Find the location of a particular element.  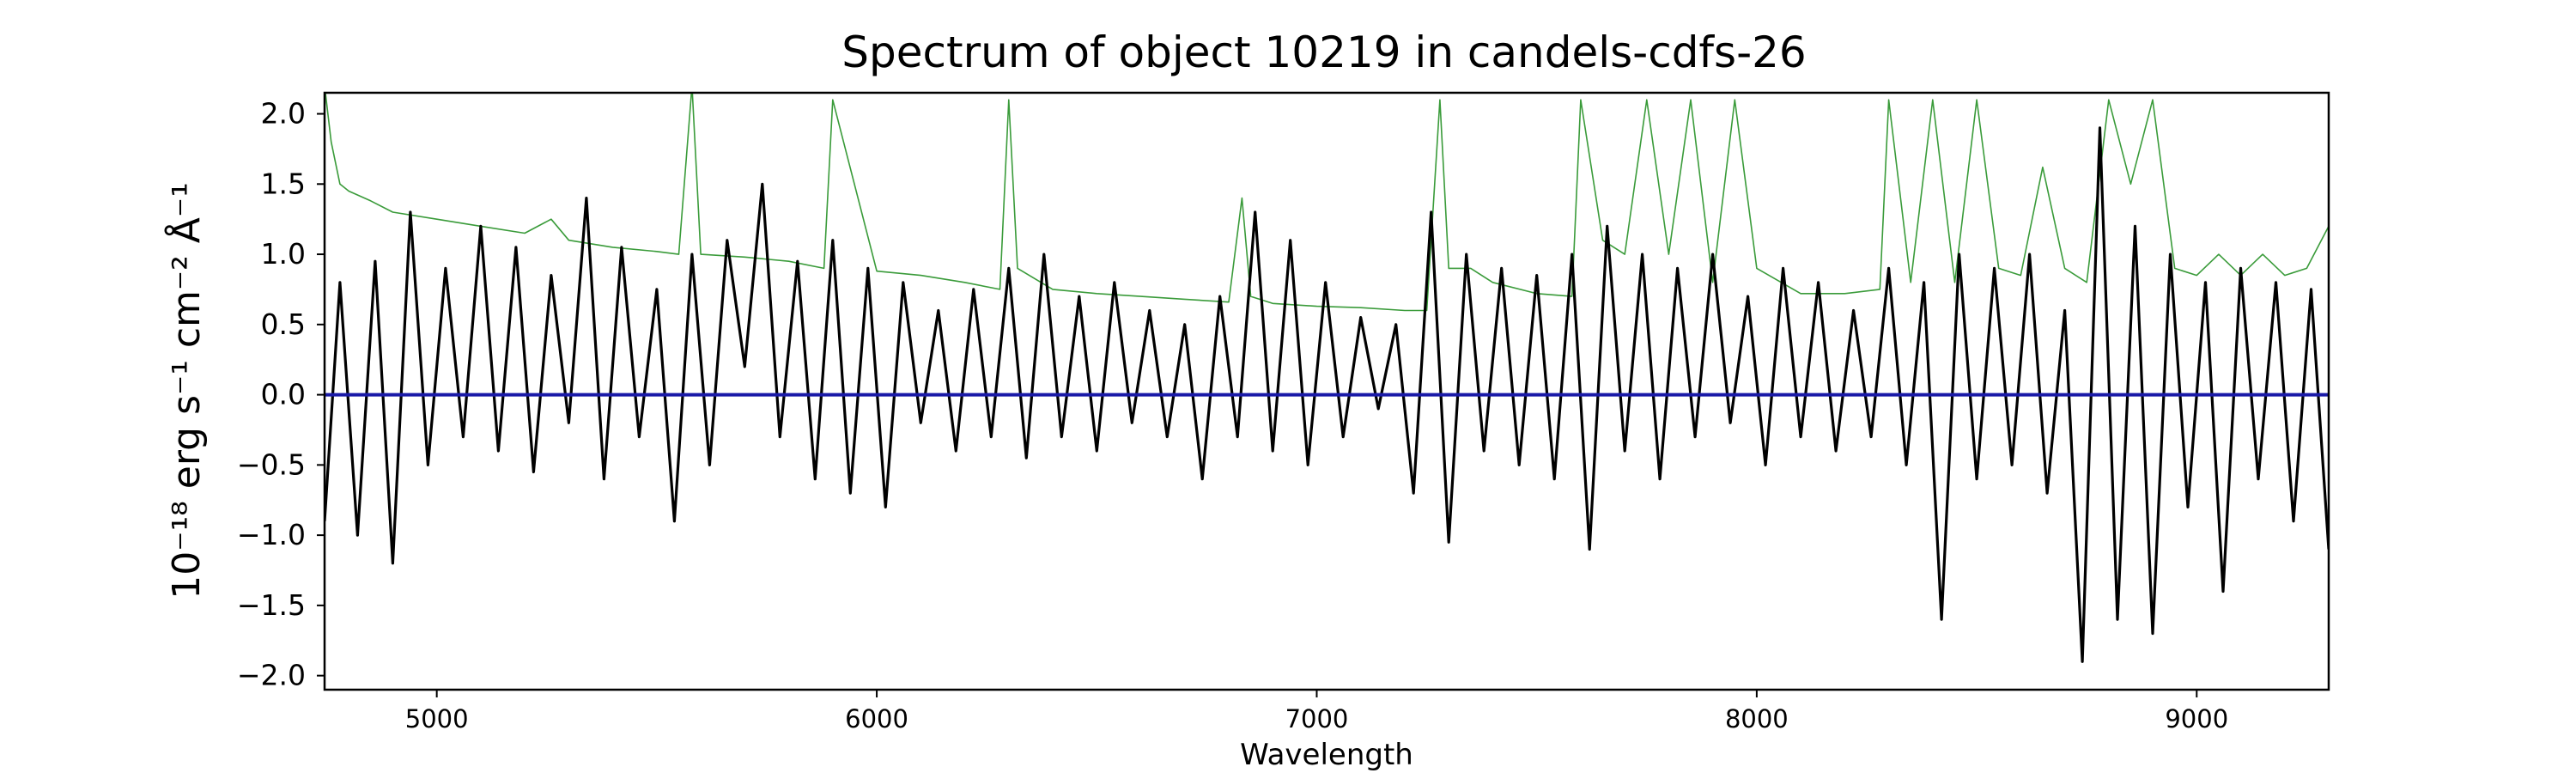

y-tick-label: 2.0 is located at coordinates (283, 114).